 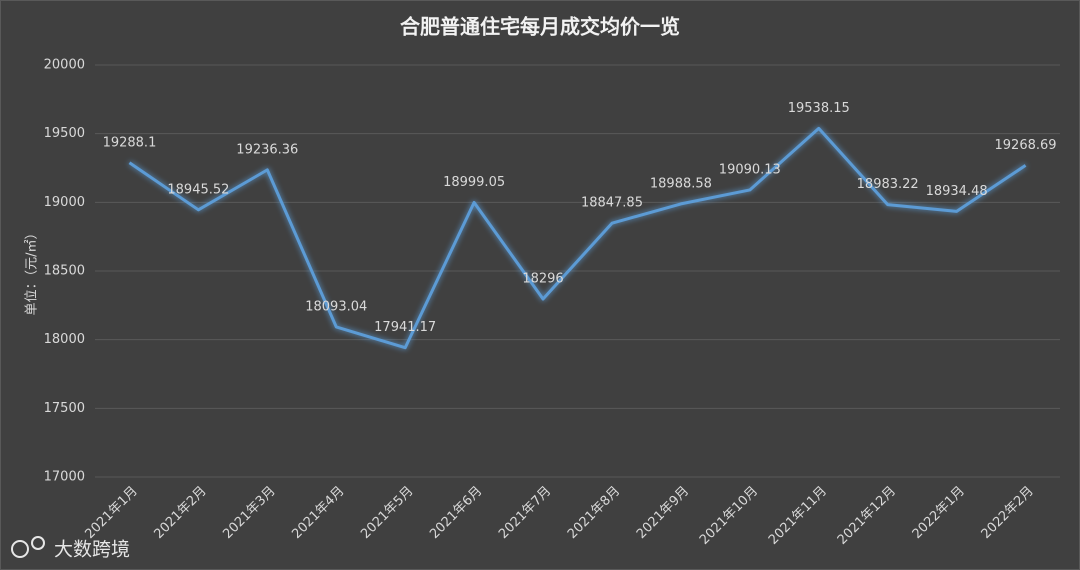 What do you see at coordinates (64, 202) in the screenshot?
I see `y-tick-label: 19000` at bounding box center [64, 202].